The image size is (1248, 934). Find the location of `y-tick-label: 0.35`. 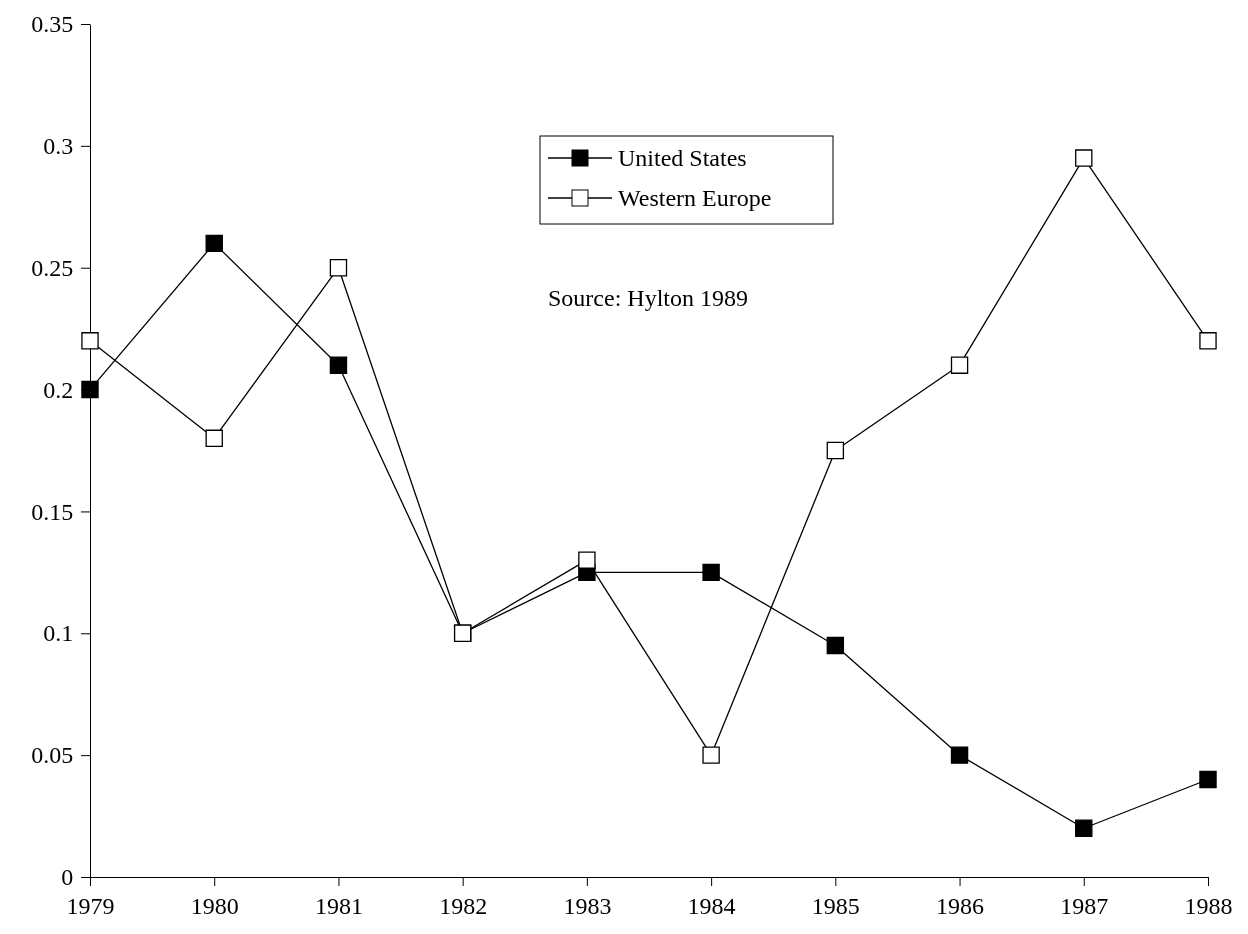

y-tick-label: 0.35 is located at coordinates (52, 24).